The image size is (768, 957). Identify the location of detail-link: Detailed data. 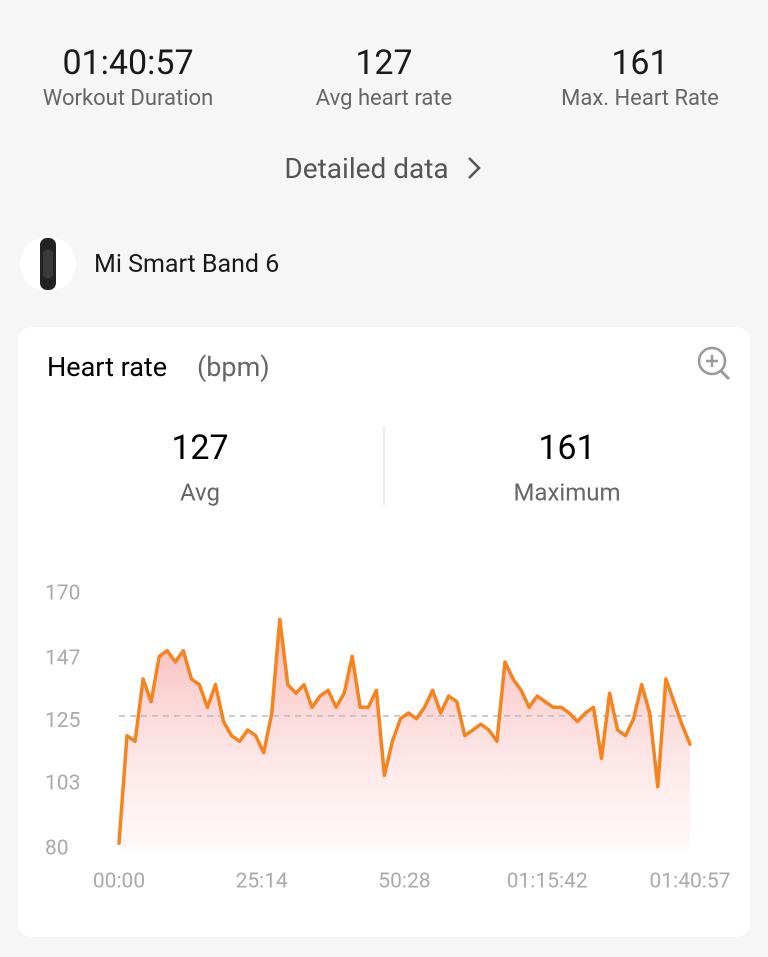
(384, 168).